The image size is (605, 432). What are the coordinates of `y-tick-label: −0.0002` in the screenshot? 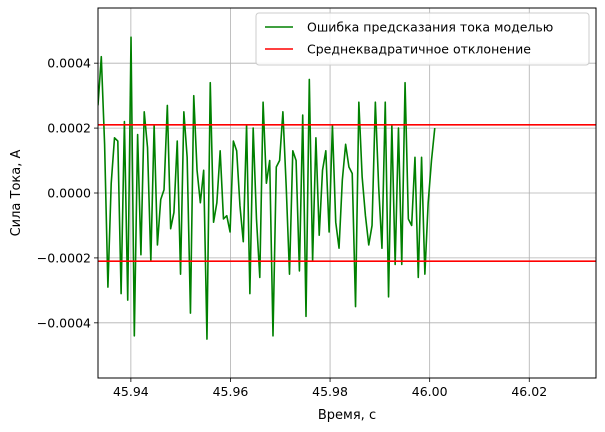 It's located at (64, 257).